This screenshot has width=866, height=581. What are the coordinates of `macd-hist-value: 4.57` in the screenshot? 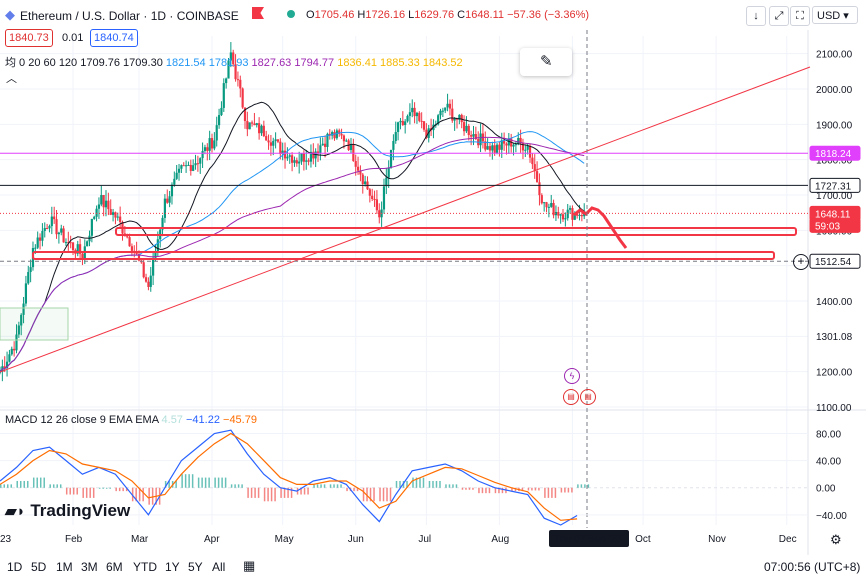 It's located at (172, 420).